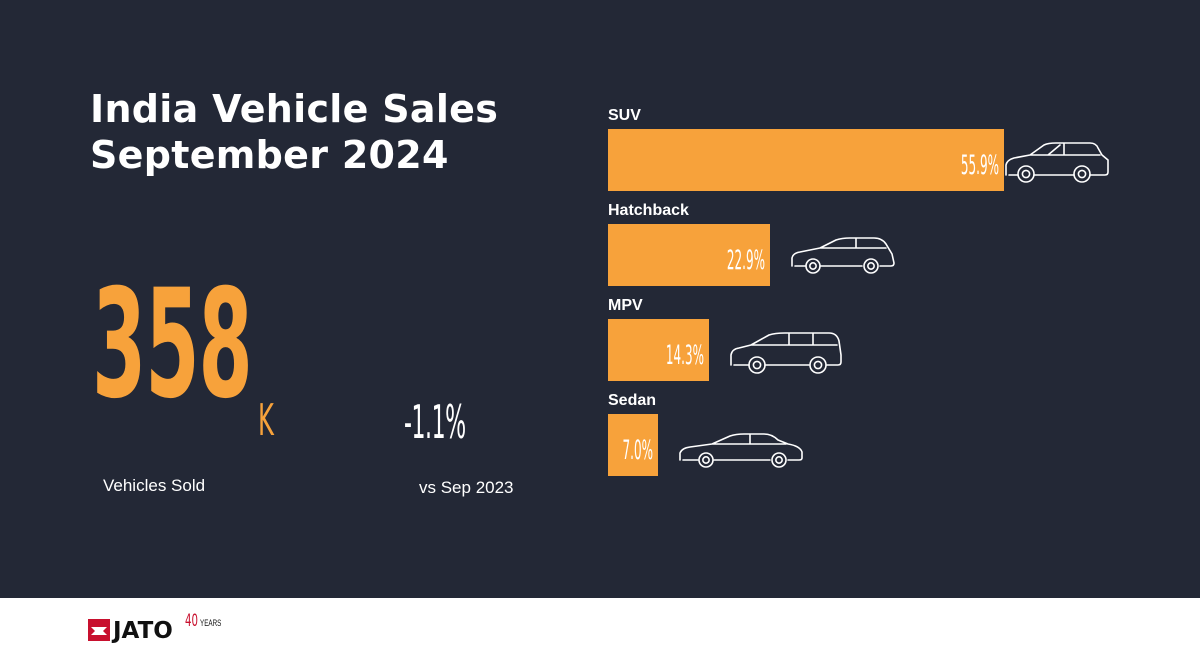 Image resolution: width=1200 pixels, height=667 pixels. I want to click on vehicles-sold-unit: K, so click(266, 420).